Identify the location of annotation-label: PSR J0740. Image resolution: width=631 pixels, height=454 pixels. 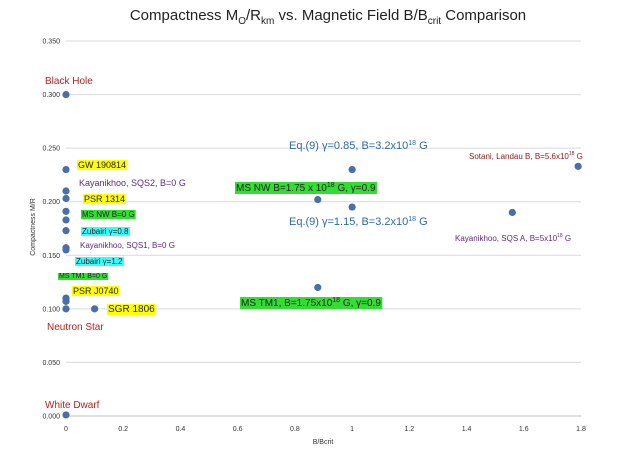
(96, 291).